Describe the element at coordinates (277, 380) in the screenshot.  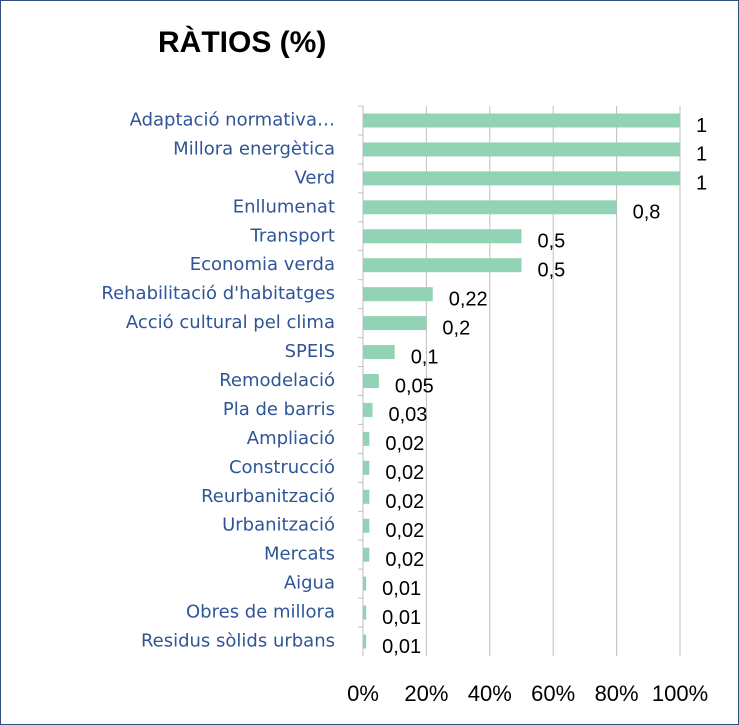
I see `y-tick-label: Remodelació` at that location.